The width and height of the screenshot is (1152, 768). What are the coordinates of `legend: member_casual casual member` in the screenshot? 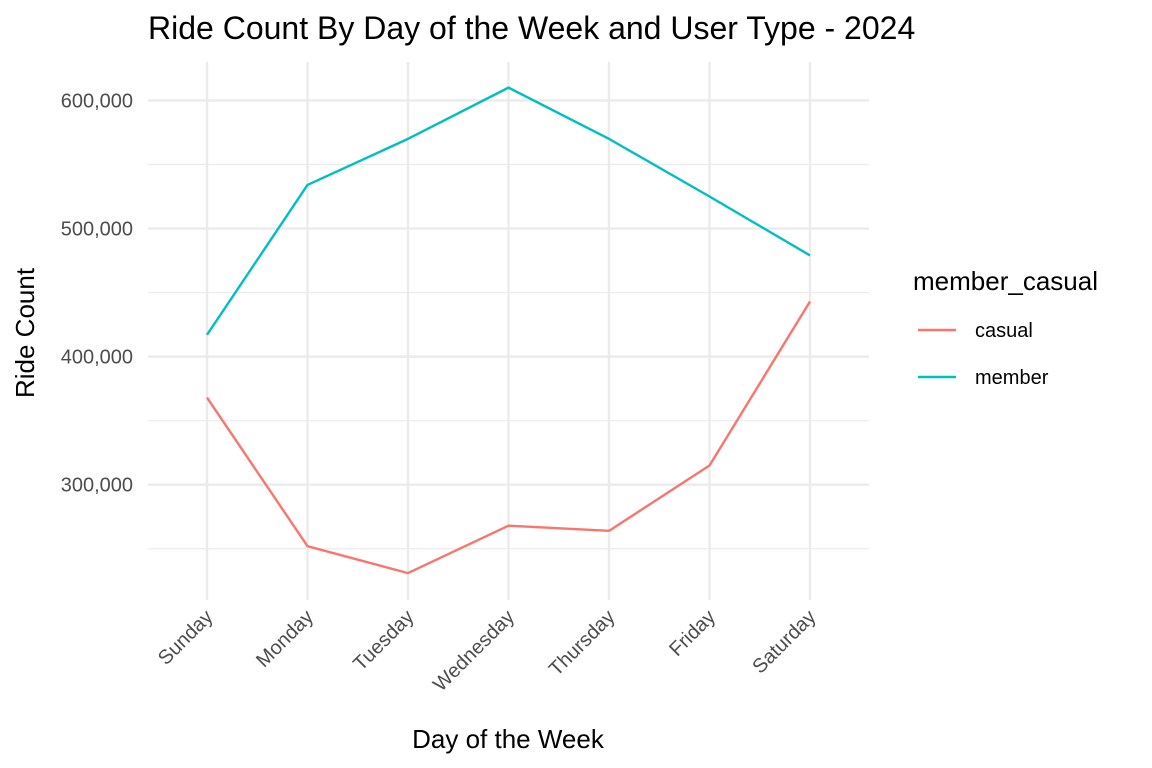 It's located at (1005, 327).